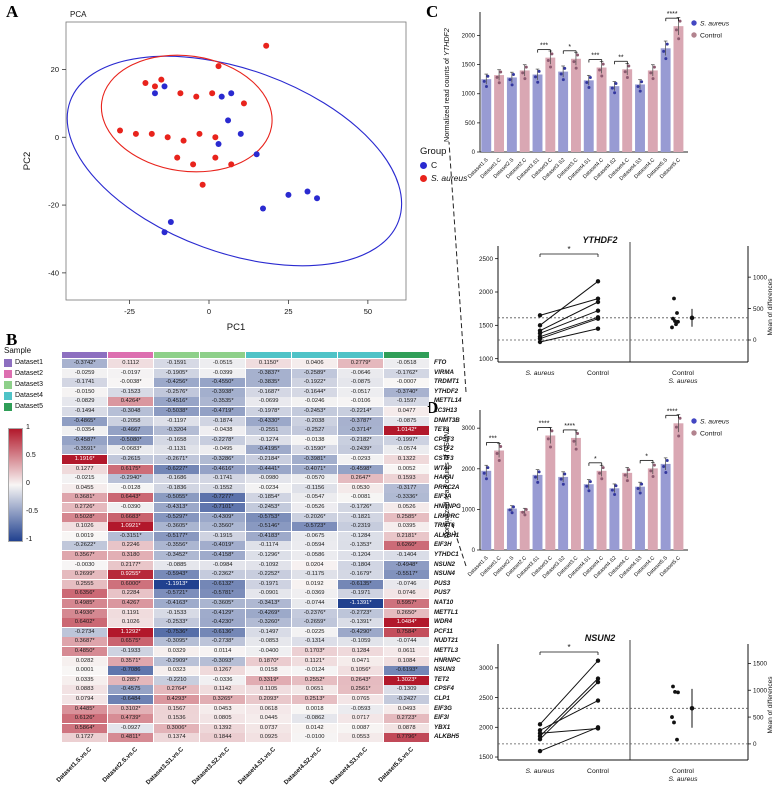 The height and width of the screenshot is (799, 780). What do you see at coordinates (177, 623) in the screenshot?
I see `heatmap-cell: -0.2533*` at bounding box center [177, 623].